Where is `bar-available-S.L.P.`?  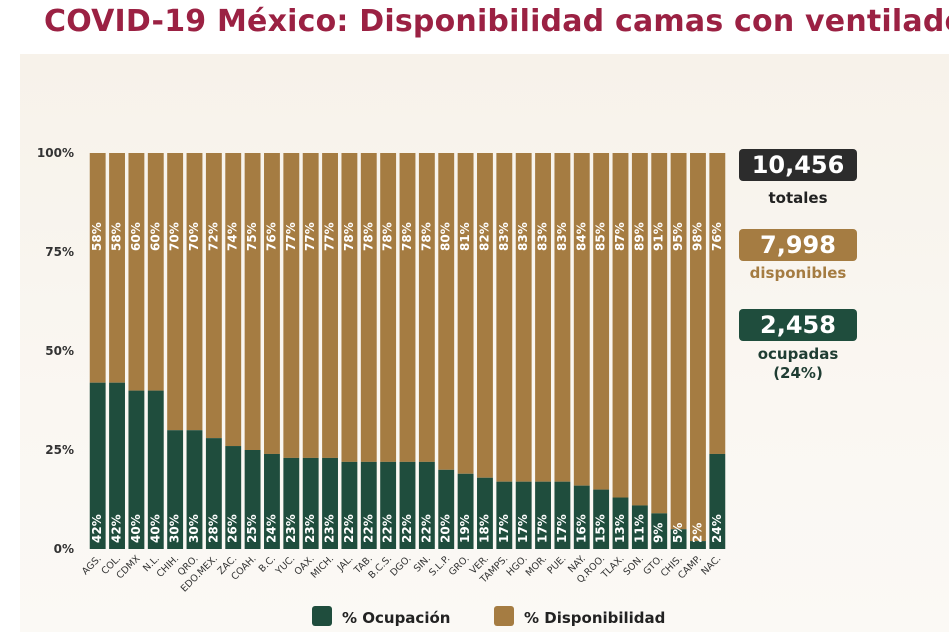
bar-available-S.L.P. is located at coordinates (446, 311).